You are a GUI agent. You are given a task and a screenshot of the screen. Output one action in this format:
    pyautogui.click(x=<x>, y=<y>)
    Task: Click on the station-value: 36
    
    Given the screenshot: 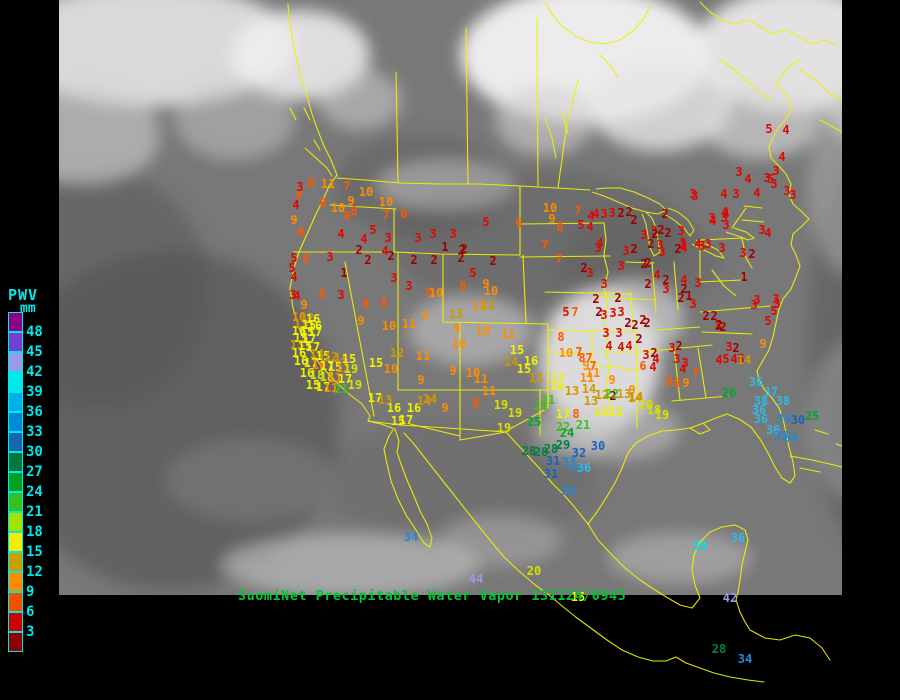 What is the action you would take?
    pyautogui.click(x=759, y=410)
    